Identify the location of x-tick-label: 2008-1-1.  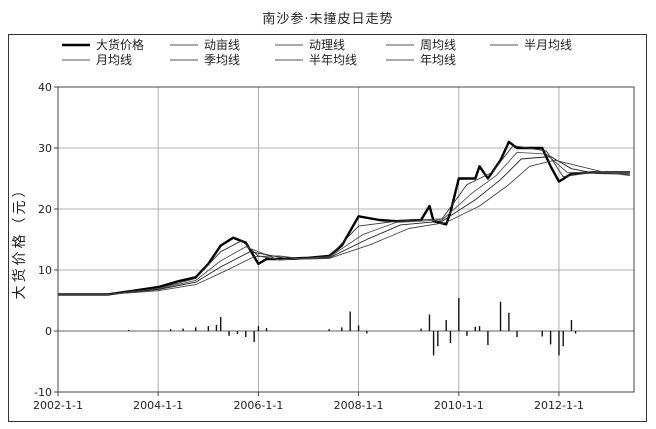
(359, 405).